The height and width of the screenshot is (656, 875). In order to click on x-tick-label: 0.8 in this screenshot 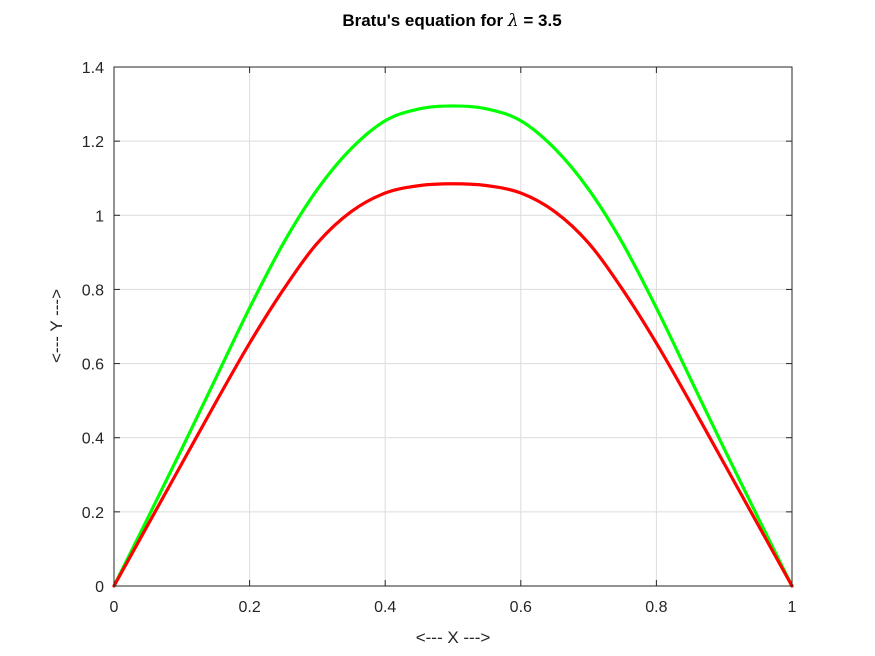, I will do `click(656, 607)`.